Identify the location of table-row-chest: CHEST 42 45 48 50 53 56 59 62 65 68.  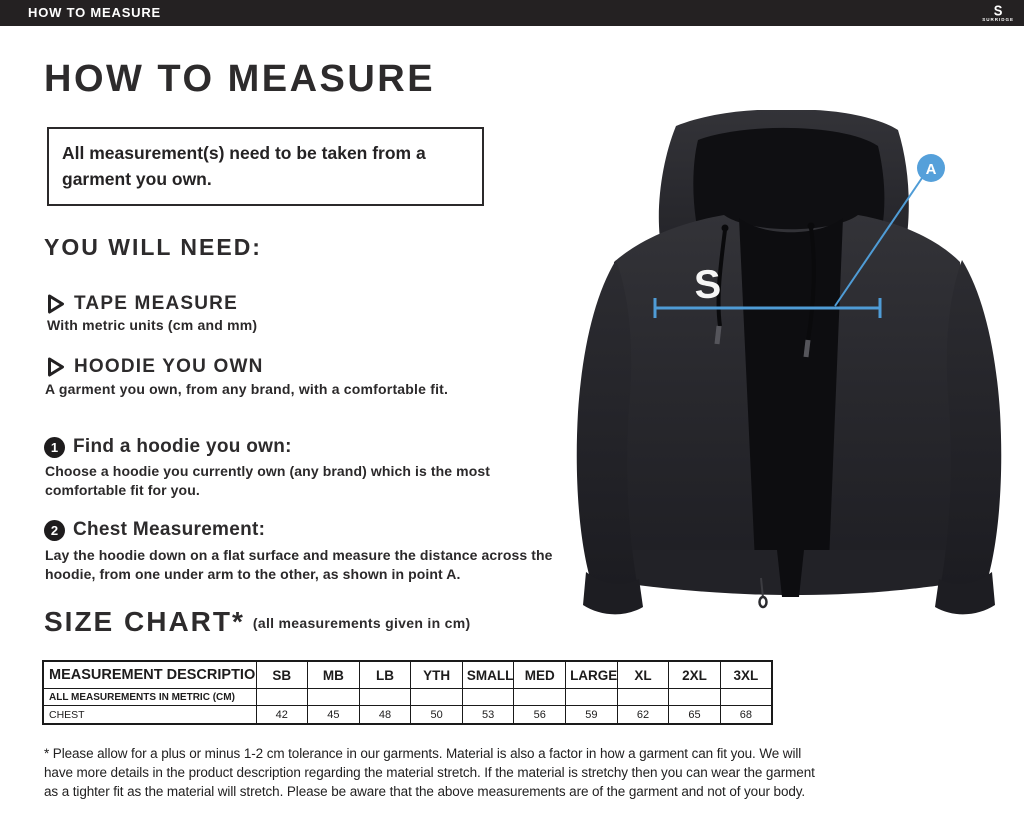
(407, 715).